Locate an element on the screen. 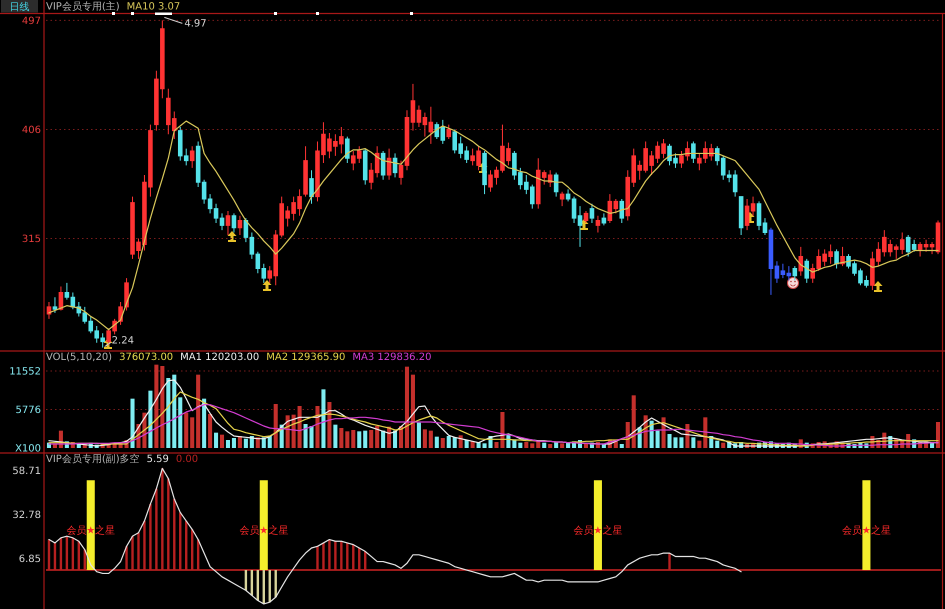  y-tick-label: 11552 is located at coordinates (25, 372).